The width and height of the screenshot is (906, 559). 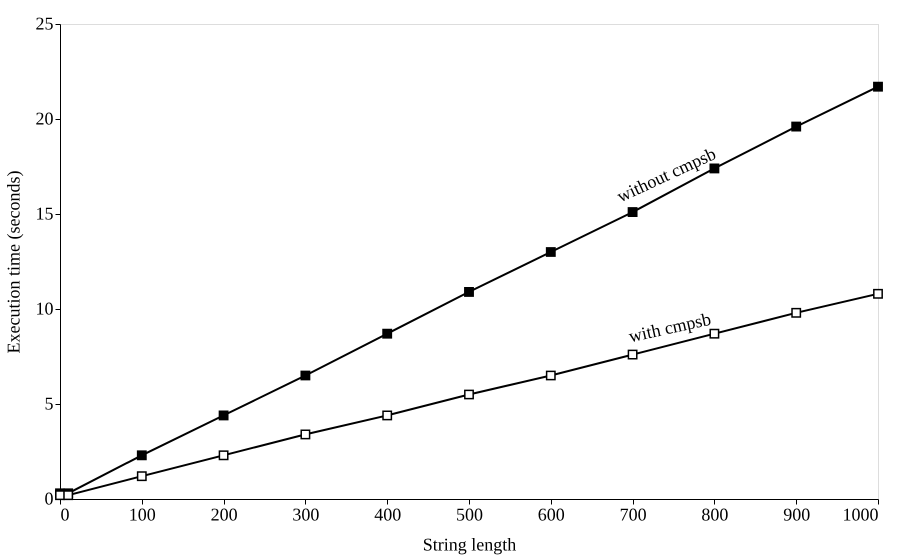 I want to click on x-tick-label: 100, so click(x=142, y=514).